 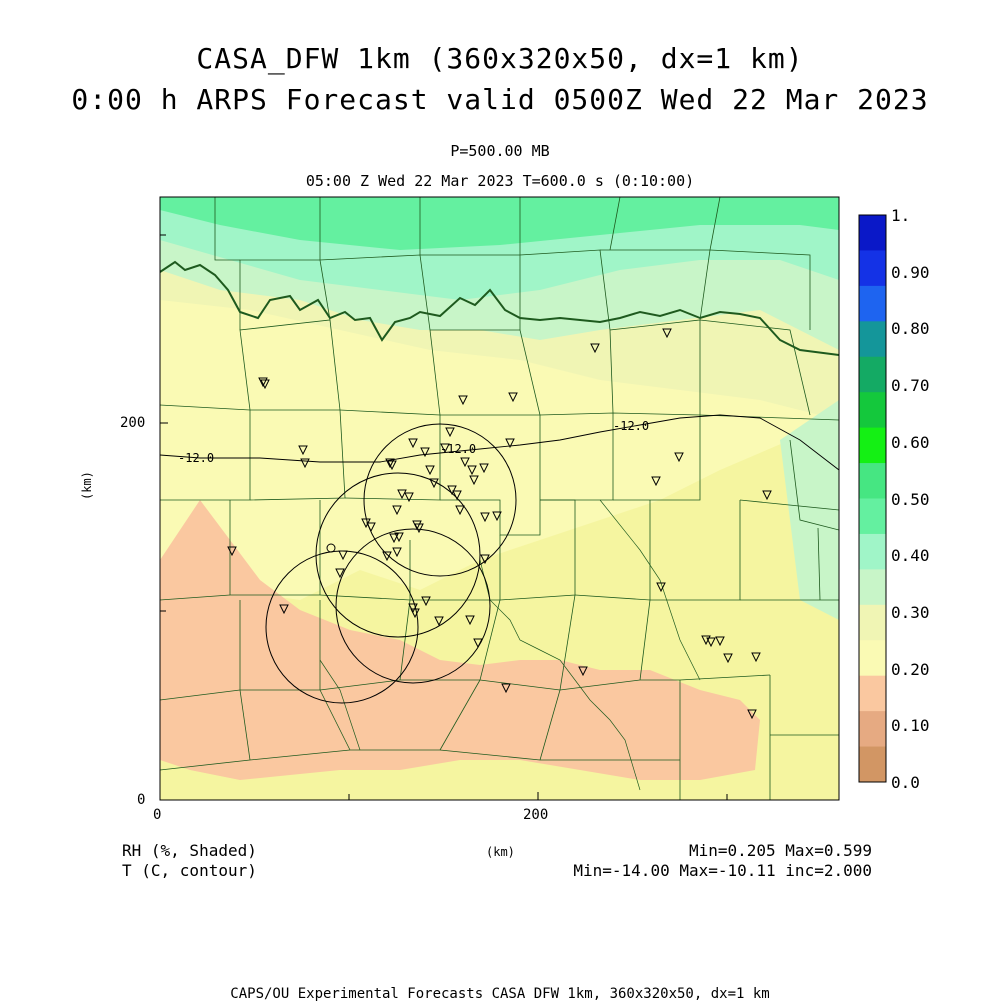 What do you see at coordinates (141, 800) in the screenshot?
I see `y-tick-0: 0` at bounding box center [141, 800].